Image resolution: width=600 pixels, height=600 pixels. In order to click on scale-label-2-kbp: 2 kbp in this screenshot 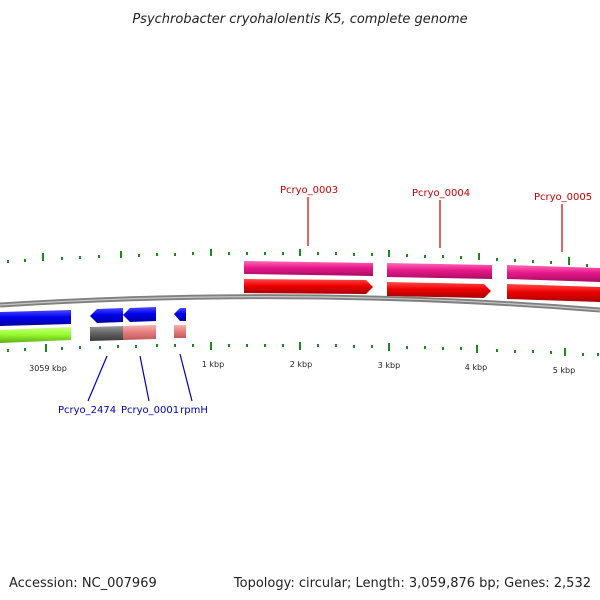, I will do `click(301, 364)`.